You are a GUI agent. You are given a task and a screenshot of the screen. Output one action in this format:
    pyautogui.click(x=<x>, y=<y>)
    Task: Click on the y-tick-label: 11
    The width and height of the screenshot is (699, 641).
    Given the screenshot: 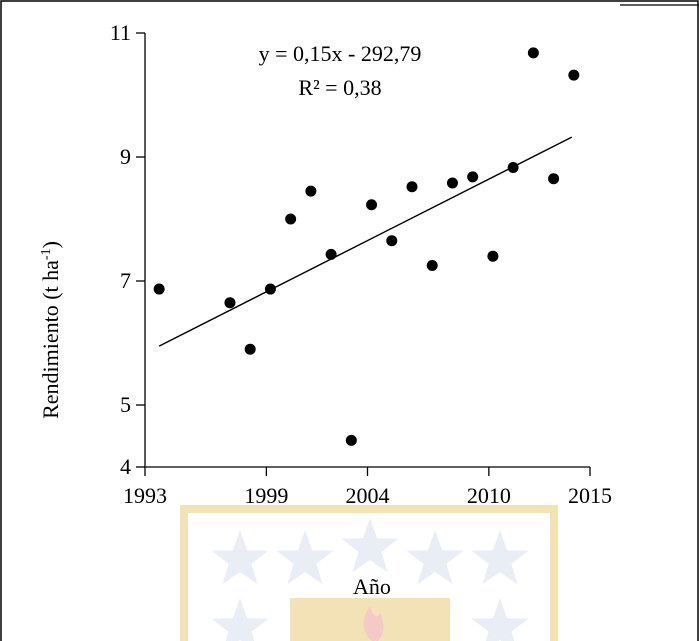 What is the action you would take?
    pyautogui.click(x=120, y=32)
    